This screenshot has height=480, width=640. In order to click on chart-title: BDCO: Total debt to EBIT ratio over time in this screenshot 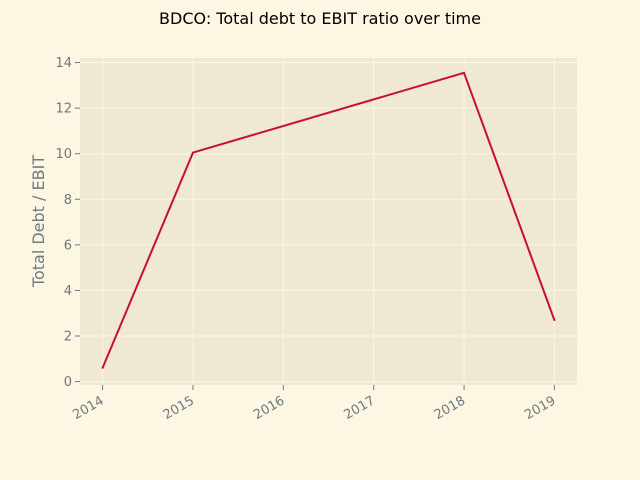, I will do `click(320, 18)`.